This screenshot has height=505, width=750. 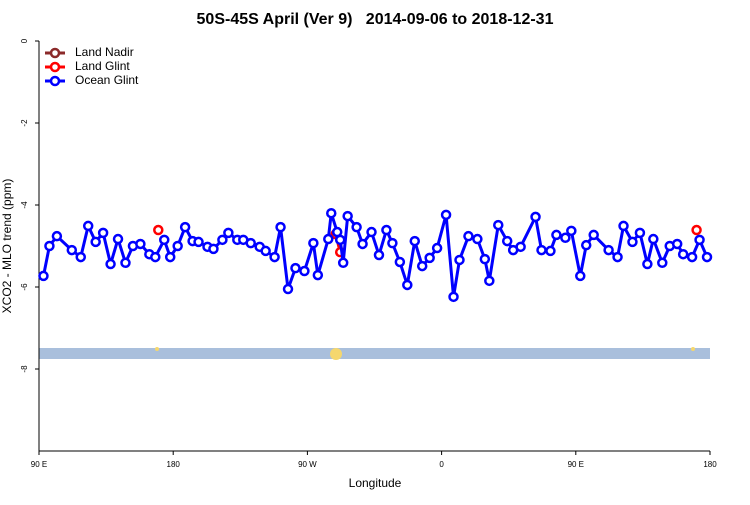 What do you see at coordinates (441, 464) in the screenshot?
I see `x-tick-label: 0` at bounding box center [441, 464].